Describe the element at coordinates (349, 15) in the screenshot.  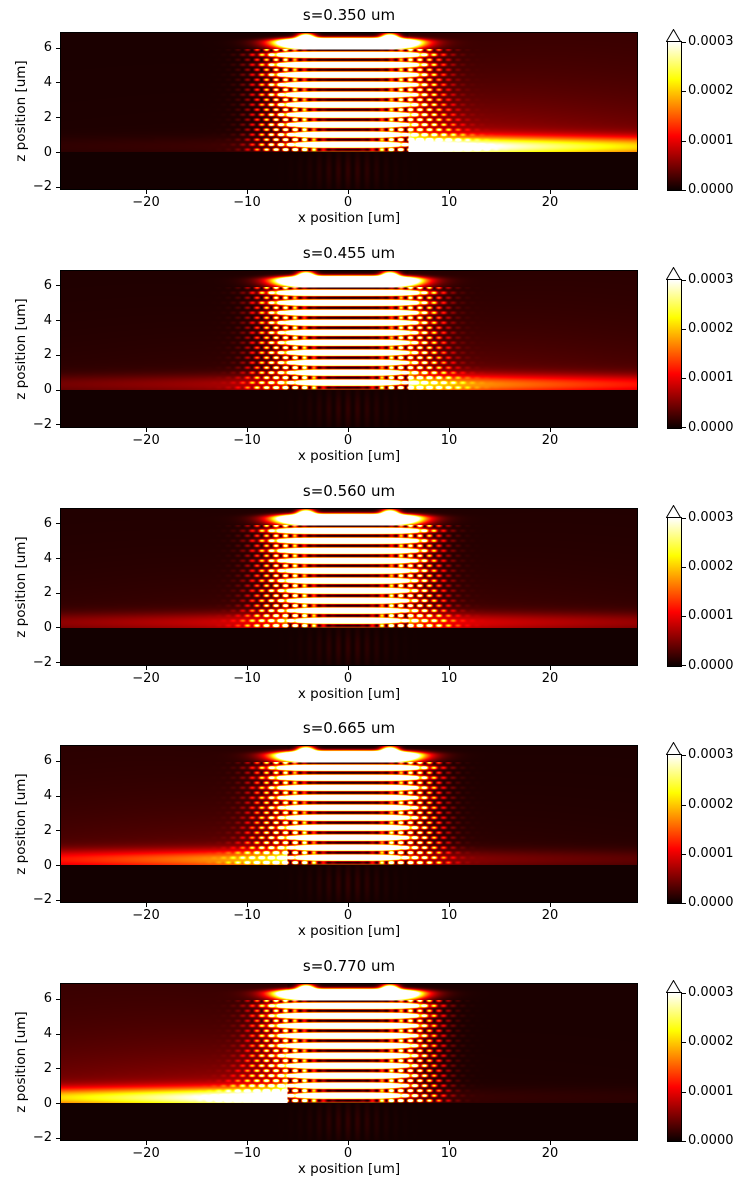
I see `plot-title: s=0.350 um` at that location.